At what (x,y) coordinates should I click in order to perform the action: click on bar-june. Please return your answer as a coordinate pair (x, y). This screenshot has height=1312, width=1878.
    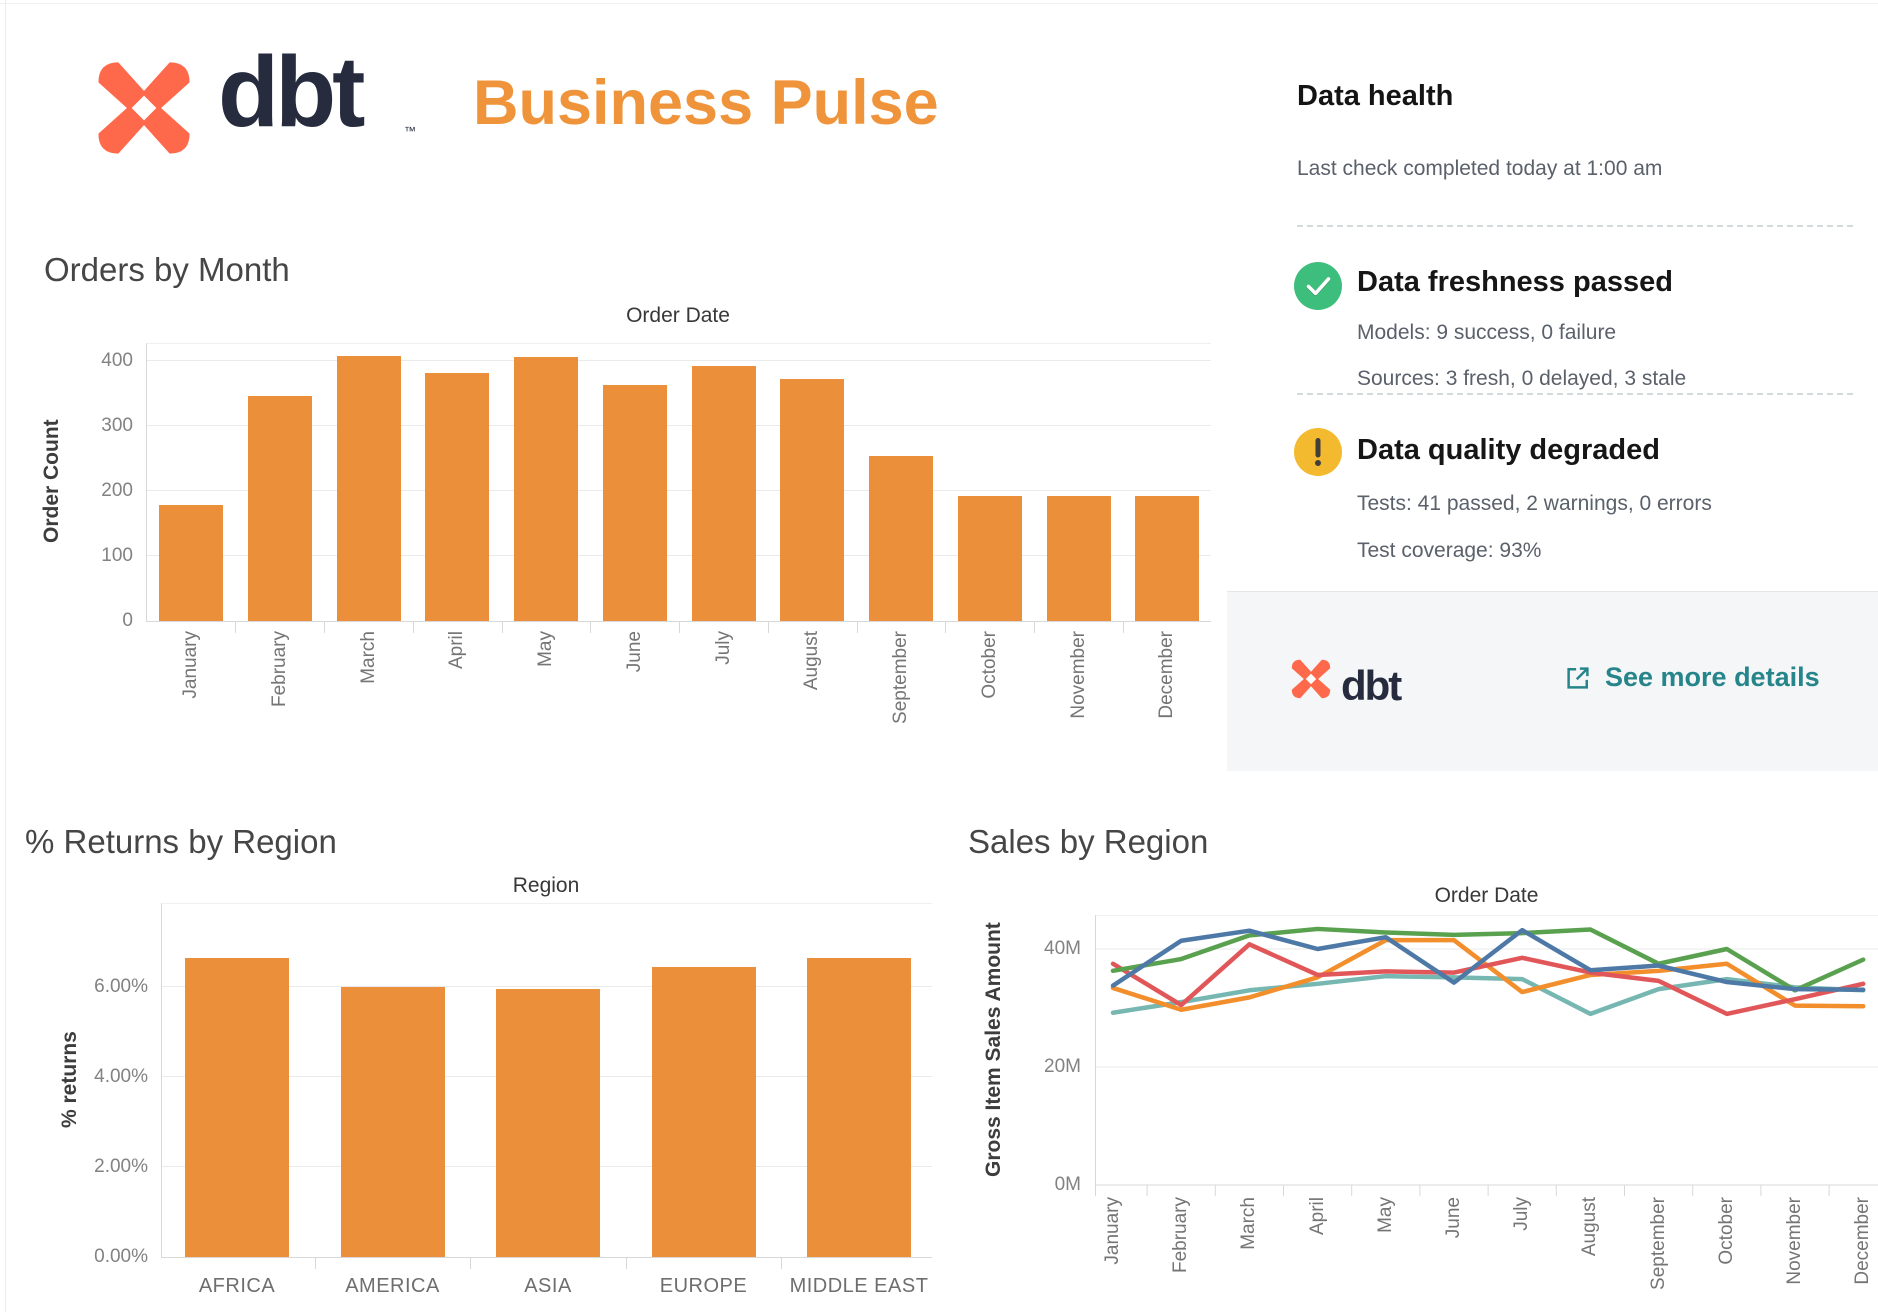
    Looking at the image, I should click on (634, 503).